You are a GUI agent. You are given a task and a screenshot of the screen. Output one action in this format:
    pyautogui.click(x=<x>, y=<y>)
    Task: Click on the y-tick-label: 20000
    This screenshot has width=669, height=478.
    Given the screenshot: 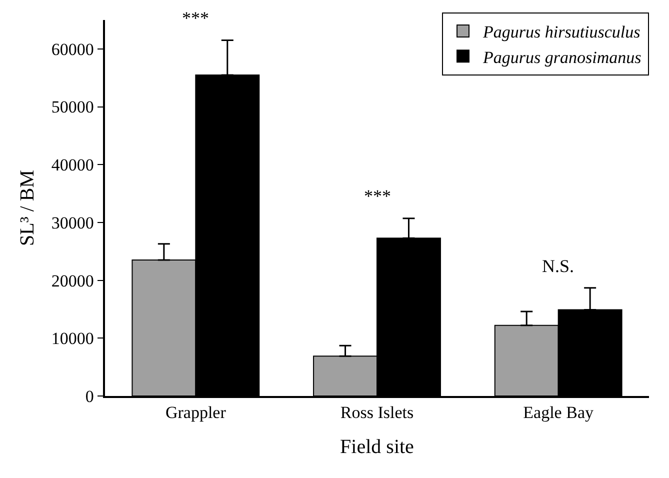 What is the action you would take?
    pyautogui.click(x=72, y=280)
    